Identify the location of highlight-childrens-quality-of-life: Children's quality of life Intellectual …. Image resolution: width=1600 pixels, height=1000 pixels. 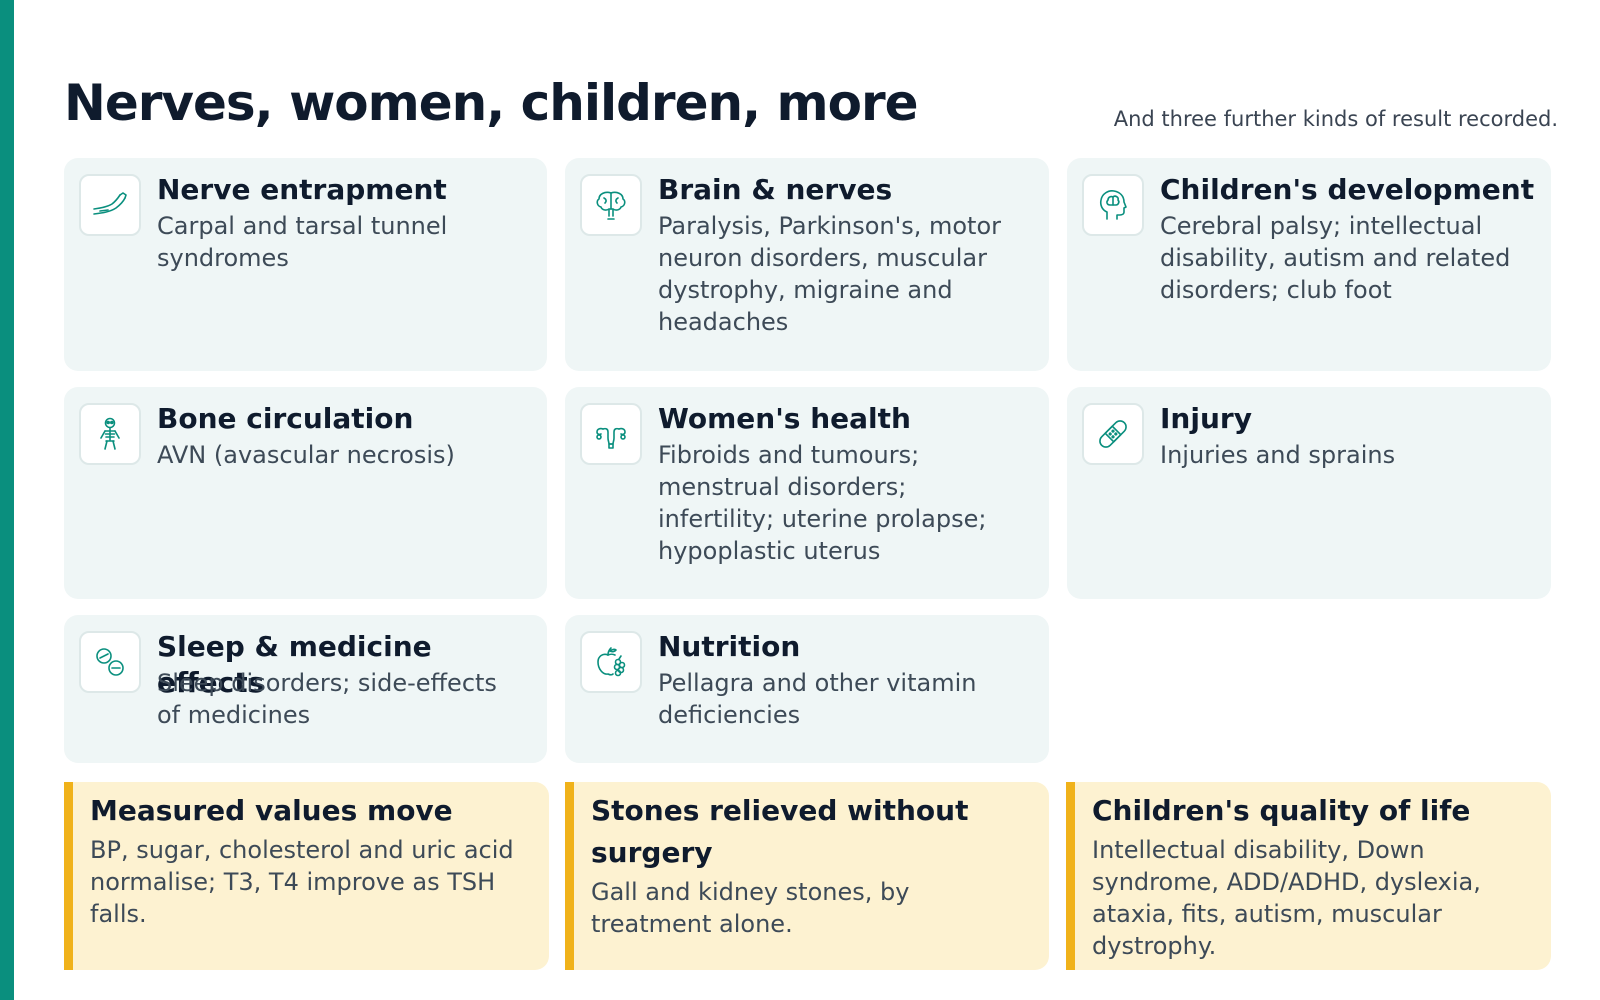
(1308, 876).